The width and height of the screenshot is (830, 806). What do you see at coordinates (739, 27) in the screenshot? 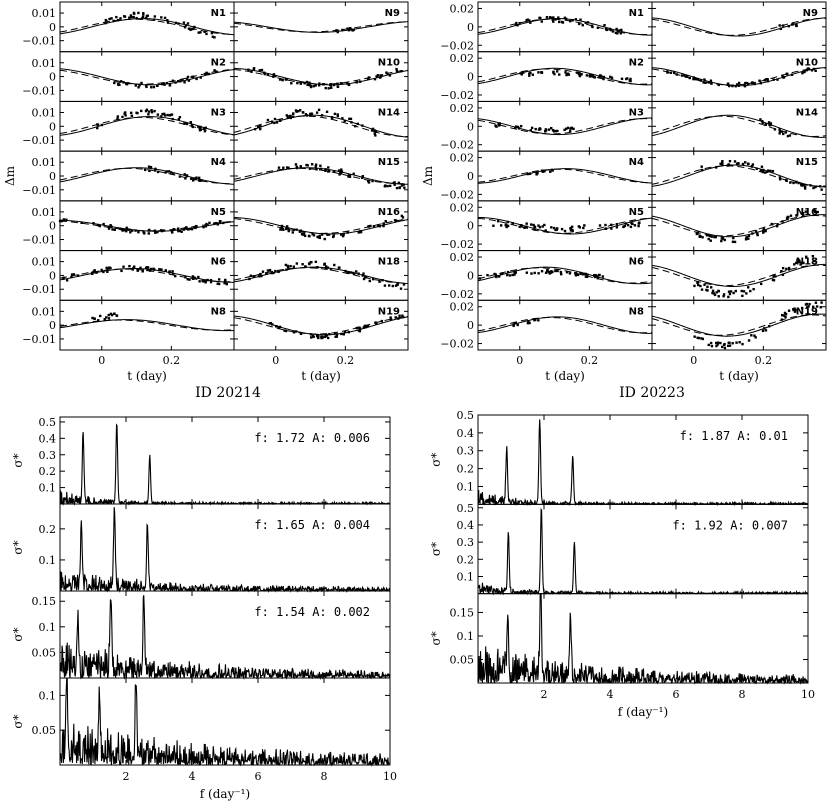
I see `panel-frame` at bounding box center [739, 27].